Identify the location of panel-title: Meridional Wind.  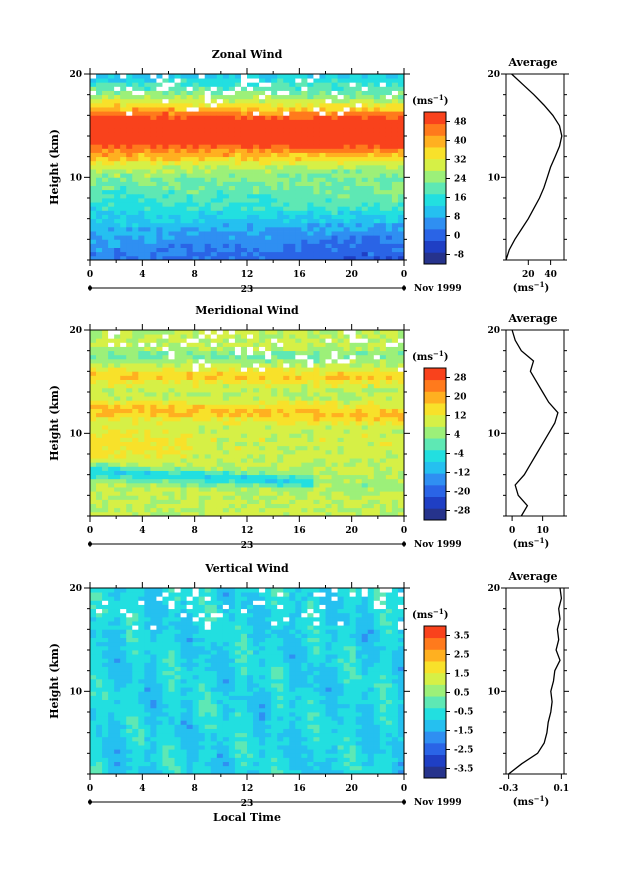
(247, 310).